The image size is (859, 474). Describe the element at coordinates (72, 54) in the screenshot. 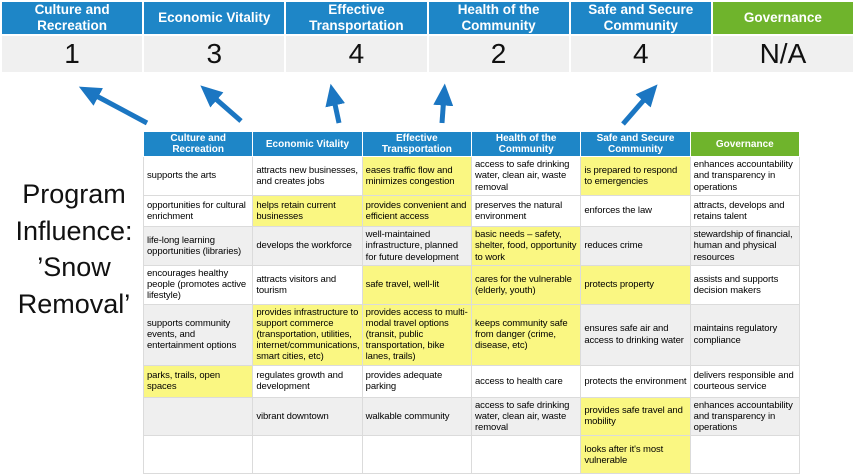

I see `score-value: 1` at that location.